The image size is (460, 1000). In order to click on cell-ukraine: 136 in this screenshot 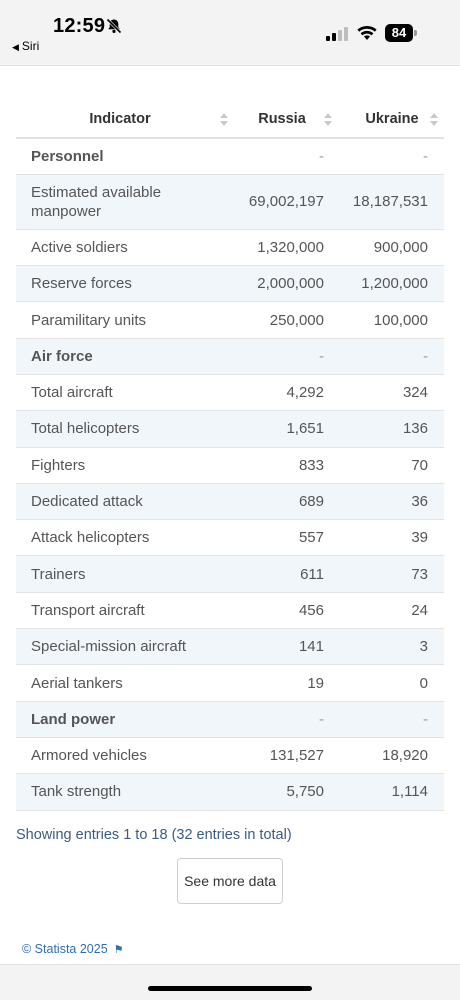, I will do `click(392, 429)`.